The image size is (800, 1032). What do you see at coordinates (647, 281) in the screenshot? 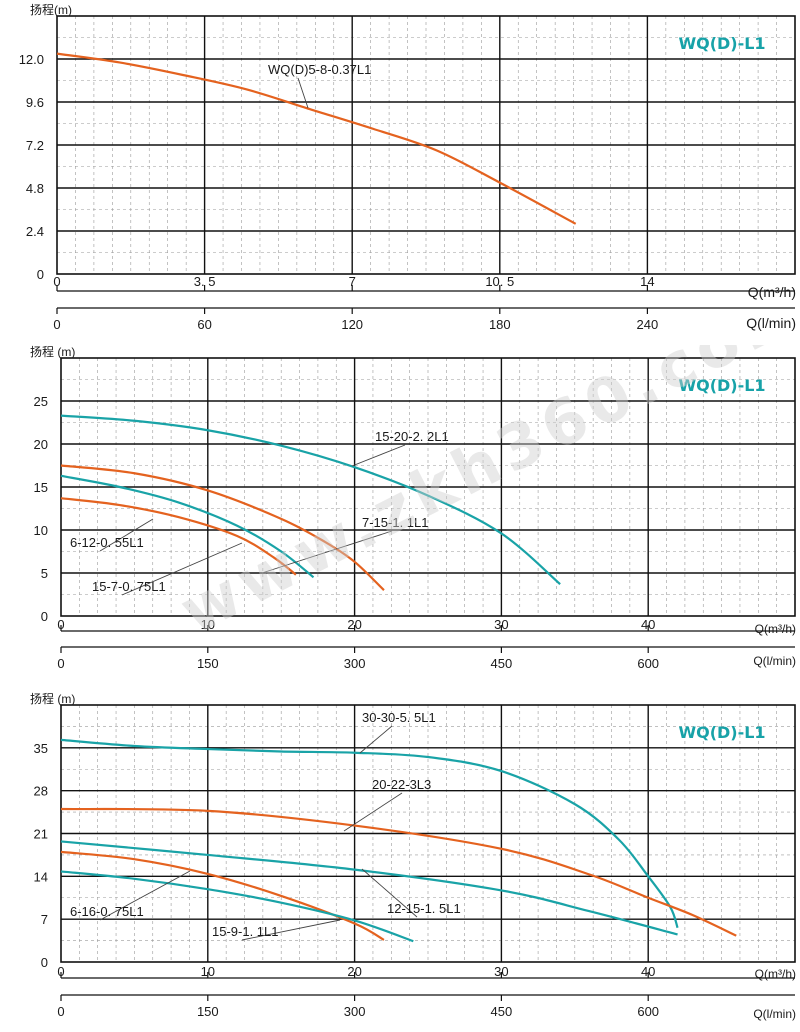
I see `x-tick-label: 14` at bounding box center [647, 281].